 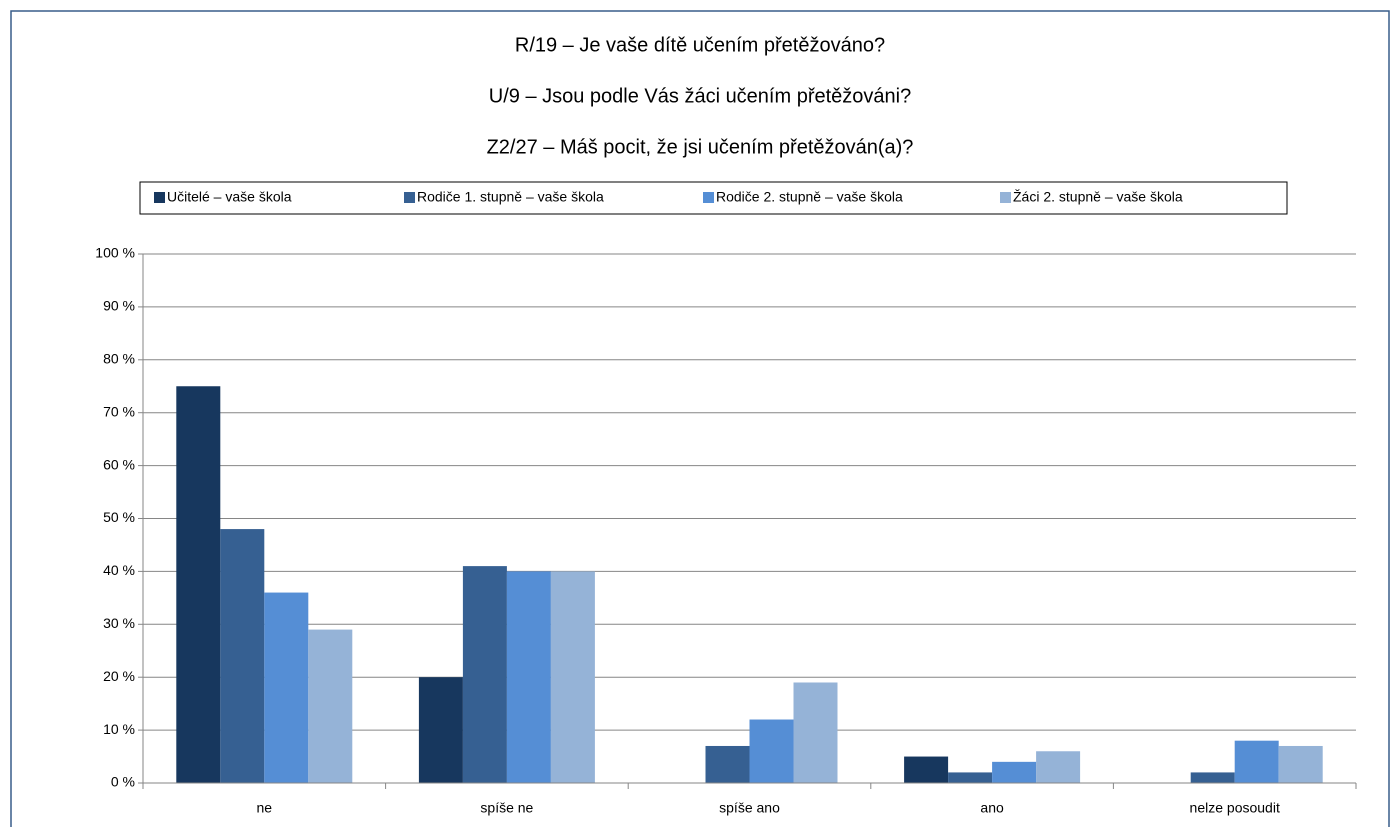 I want to click on legend-label: Rodiče 1. stupně – vaše škola, so click(x=510, y=197).